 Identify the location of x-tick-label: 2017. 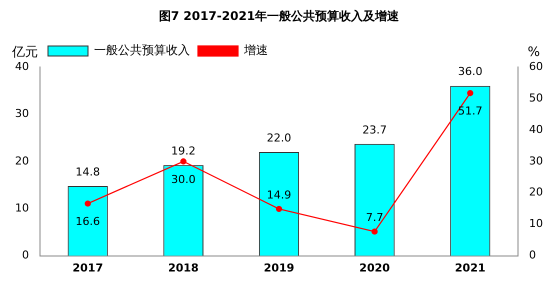
(88, 267).